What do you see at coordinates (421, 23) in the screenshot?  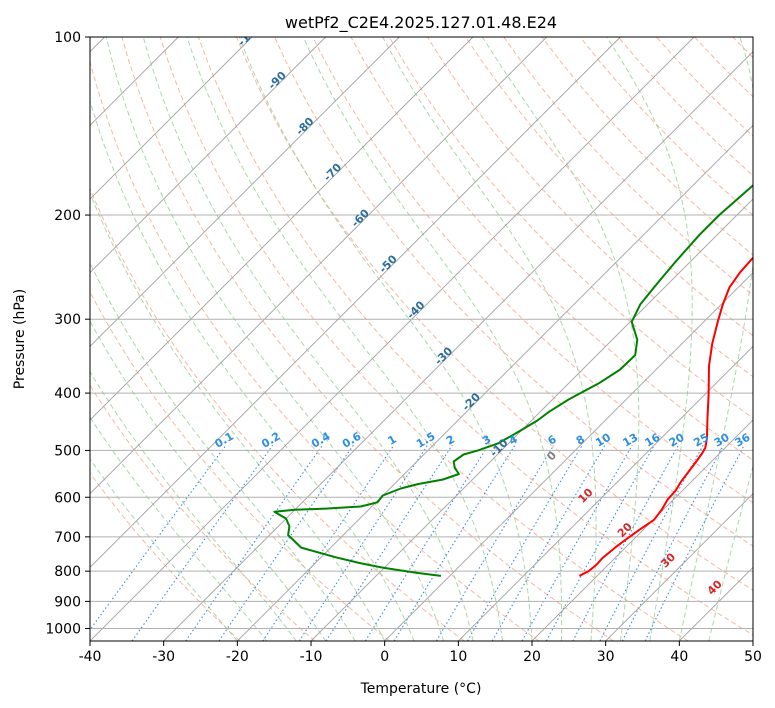 I see `chart-title: wetPf2_C2E4.2025.127.01.48.E24` at bounding box center [421, 23].